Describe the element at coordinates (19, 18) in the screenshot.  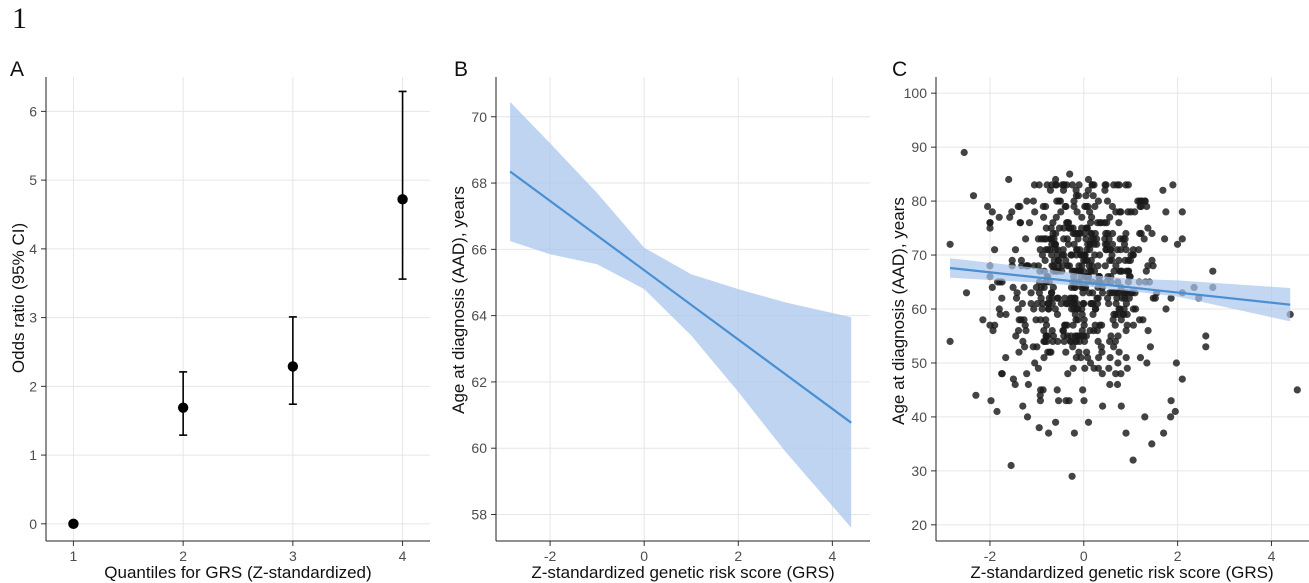
I see `figure-number: 1` at that location.